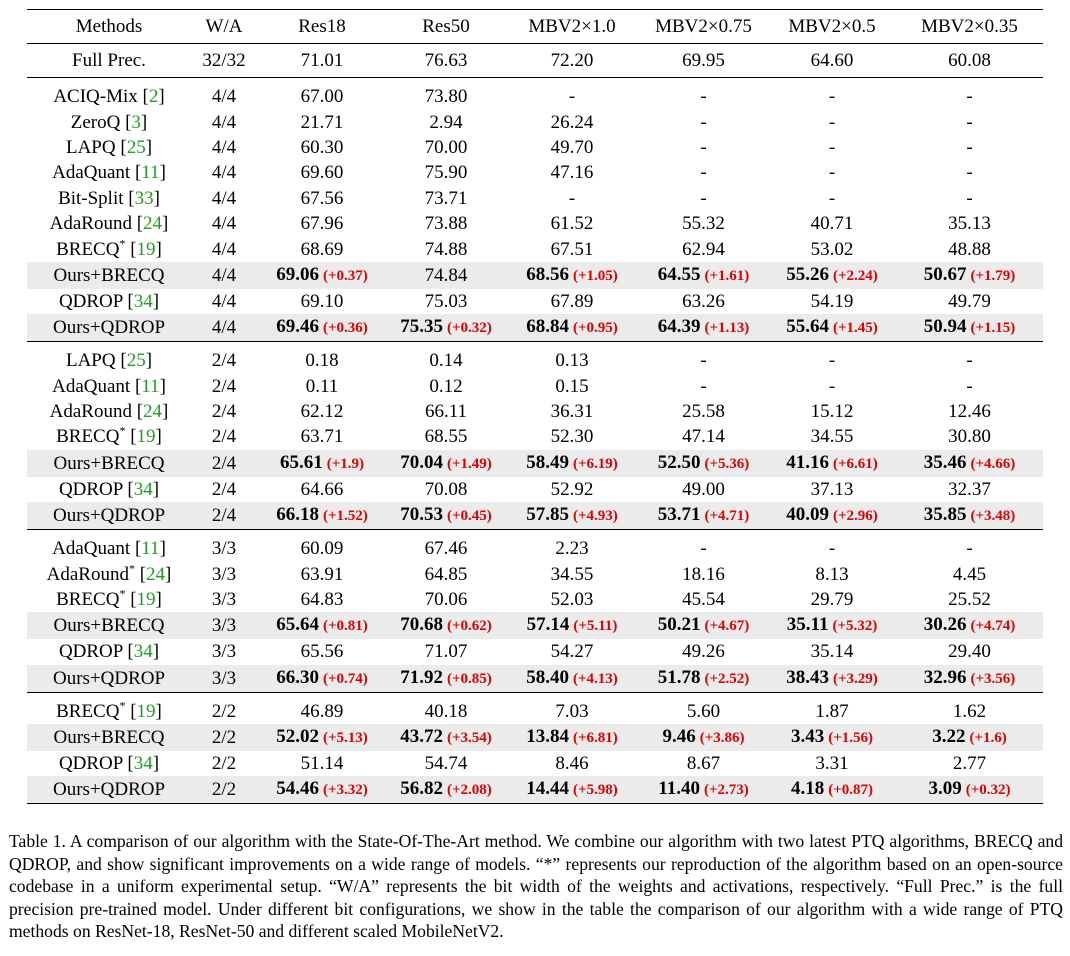 The height and width of the screenshot is (956, 1070). I want to click on value-cell: 65.56, so click(322, 651).